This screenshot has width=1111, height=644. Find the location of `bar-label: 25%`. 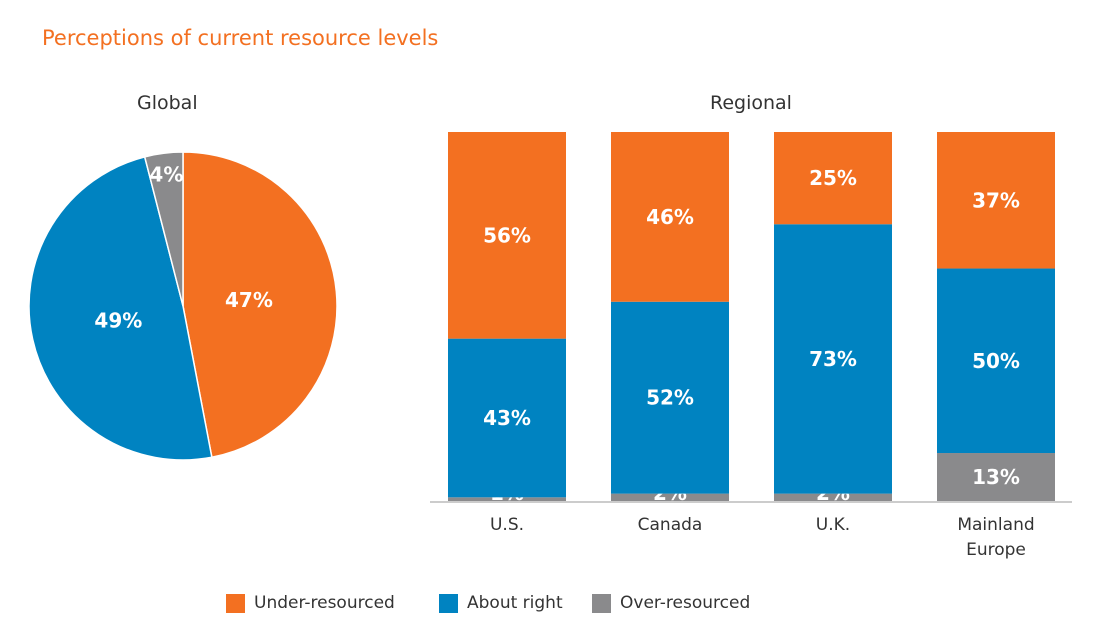

bar-label: 25% is located at coordinates (833, 178).